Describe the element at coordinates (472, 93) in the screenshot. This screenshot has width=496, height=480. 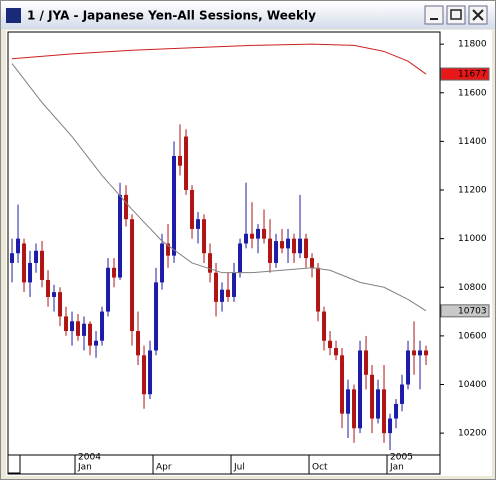
I see `y-tick-label: 11600` at that location.